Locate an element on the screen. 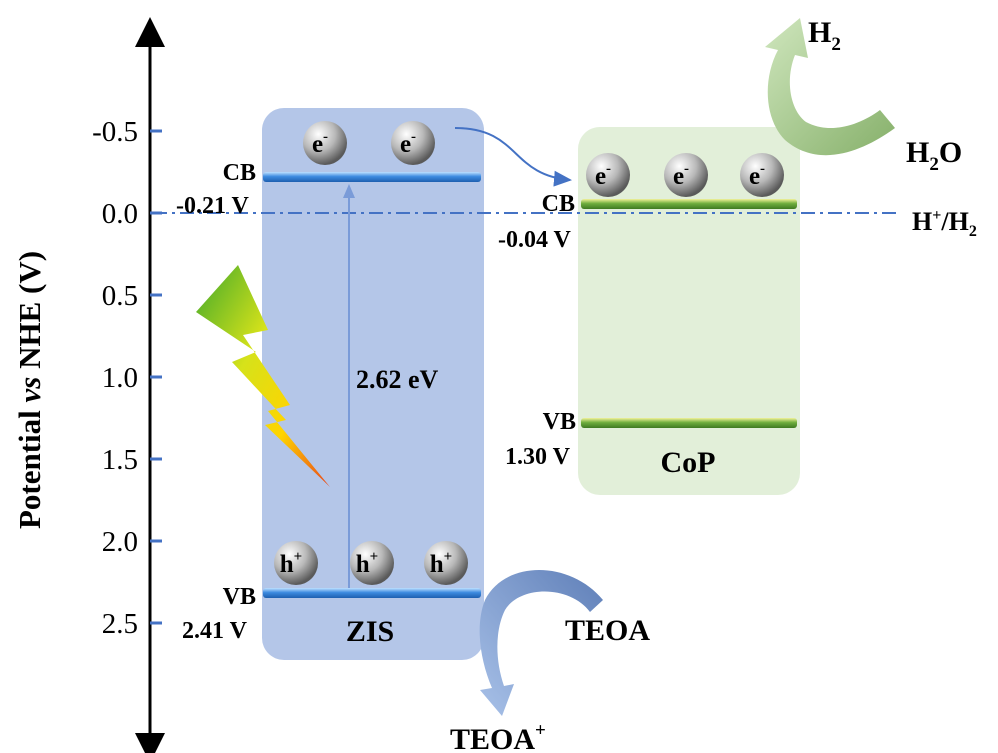 Image resolution: width=998 pixels, height=753 pixels. teoa-reactant-label: TEOA is located at coordinates (607, 630).